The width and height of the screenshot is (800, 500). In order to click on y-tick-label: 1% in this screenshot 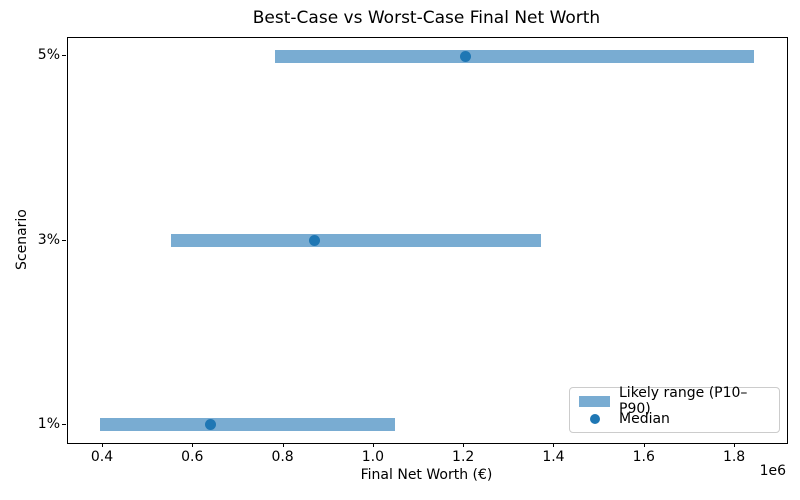, I will do `click(48, 423)`.